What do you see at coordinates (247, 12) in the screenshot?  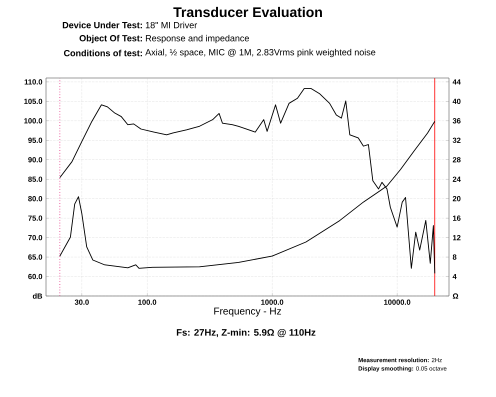 I see `chart-title: Transducer Evaluation` at bounding box center [247, 12].